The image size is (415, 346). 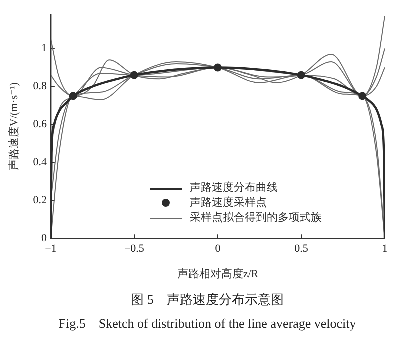 What do you see at coordinates (44, 238) in the screenshot?
I see `y-tick-label: 0` at bounding box center [44, 238].